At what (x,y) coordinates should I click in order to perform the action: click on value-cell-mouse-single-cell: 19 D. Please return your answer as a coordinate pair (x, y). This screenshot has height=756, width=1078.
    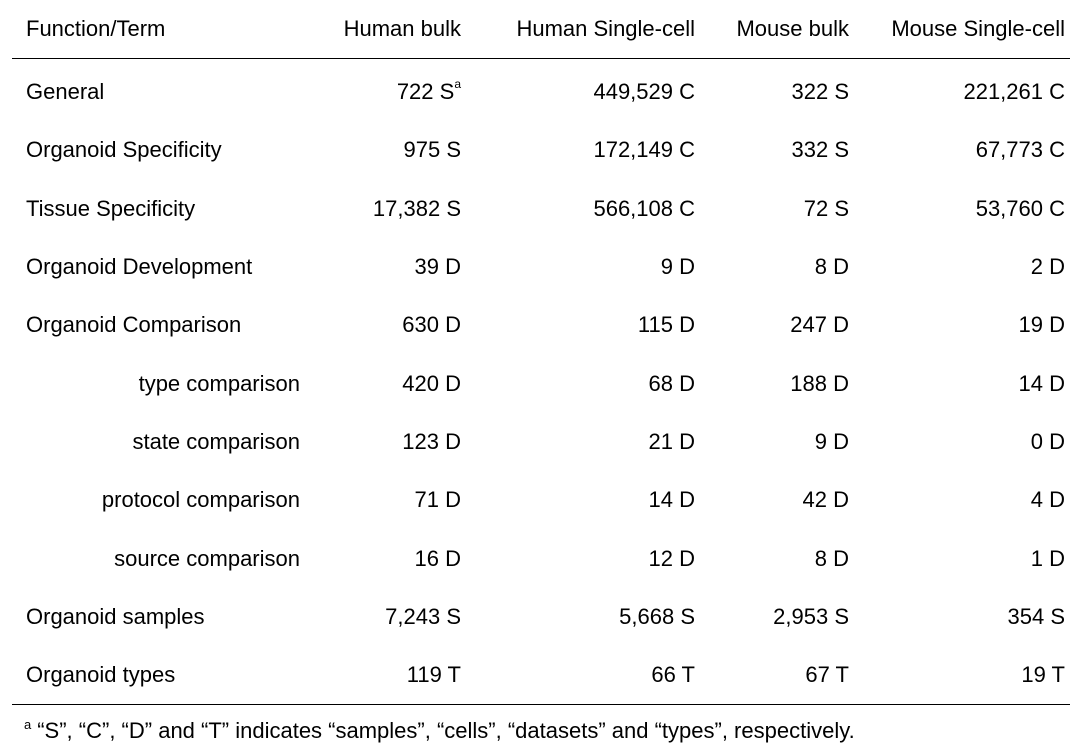
    Looking at the image, I should click on (962, 325).